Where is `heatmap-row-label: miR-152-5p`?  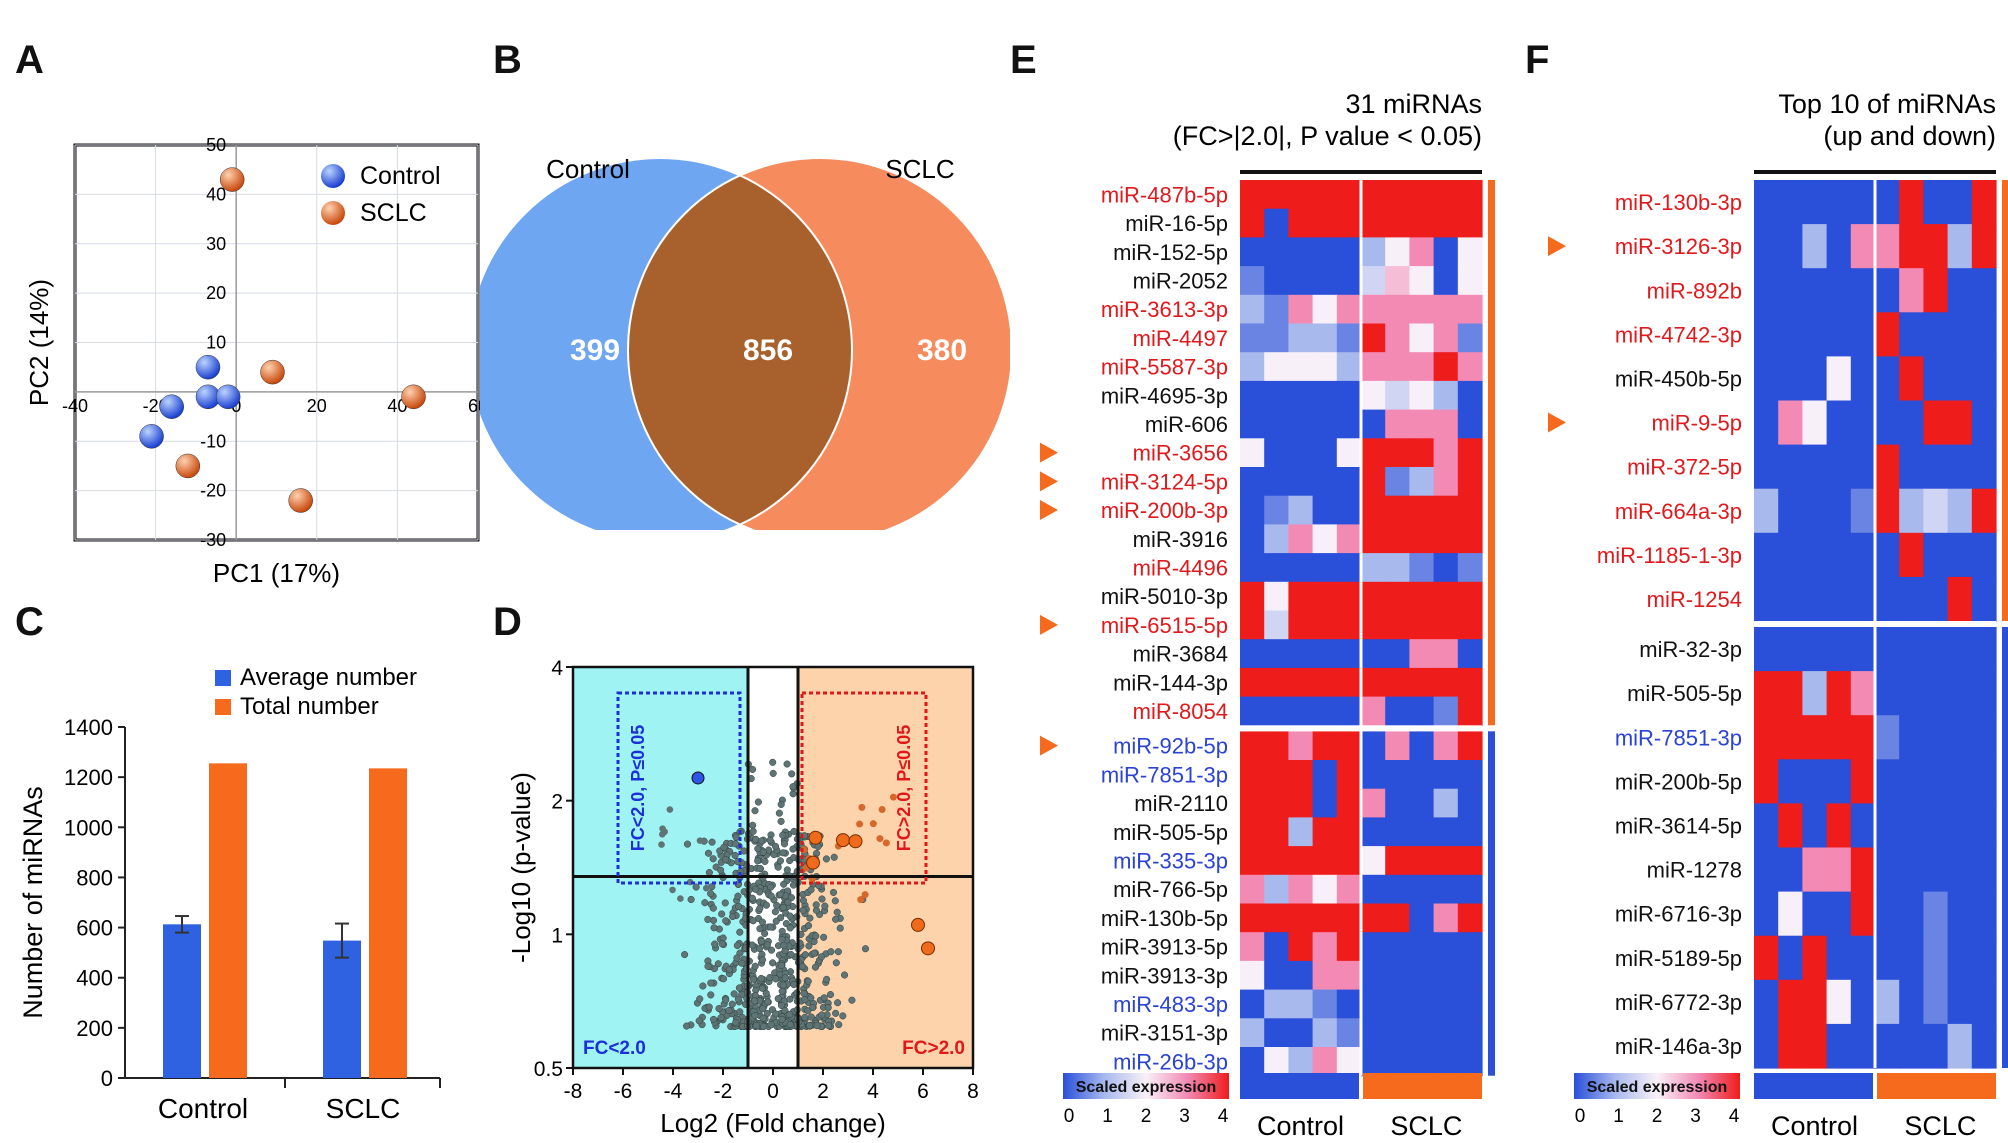
heatmap-row-label: miR-152-5p is located at coordinates (1170, 252).